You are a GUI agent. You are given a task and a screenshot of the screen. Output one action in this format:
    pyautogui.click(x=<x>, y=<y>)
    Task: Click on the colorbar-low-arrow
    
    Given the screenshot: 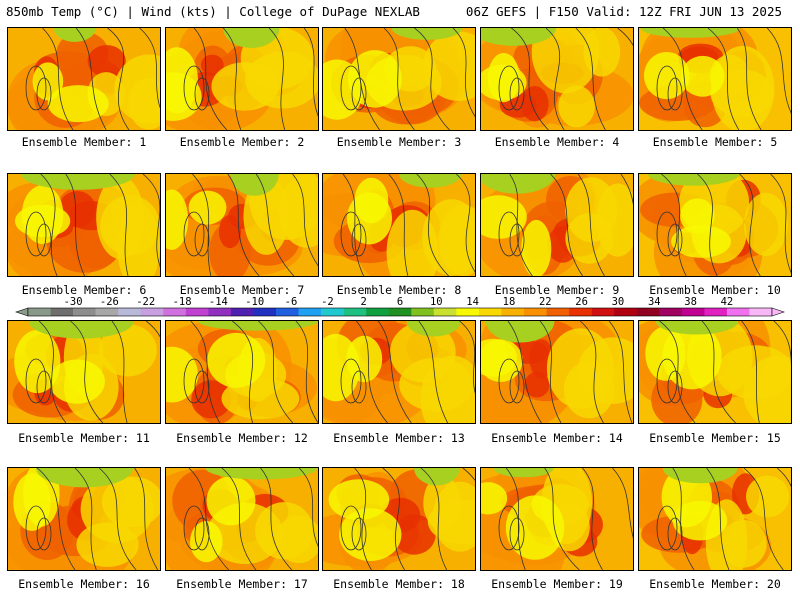 What is the action you would take?
    pyautogui.click(x=22, y=312)
    